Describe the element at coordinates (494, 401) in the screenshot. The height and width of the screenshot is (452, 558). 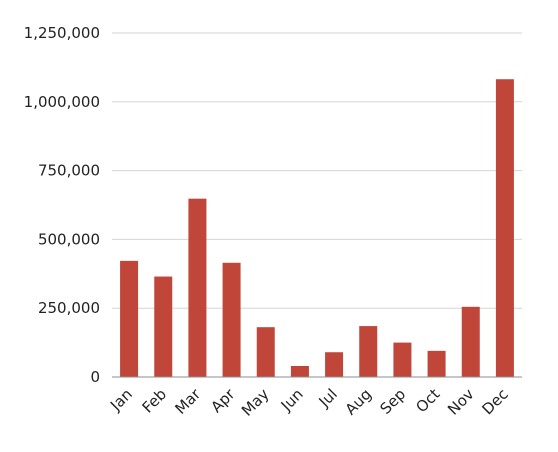
I see `x-tick-label: Dec` at that location.